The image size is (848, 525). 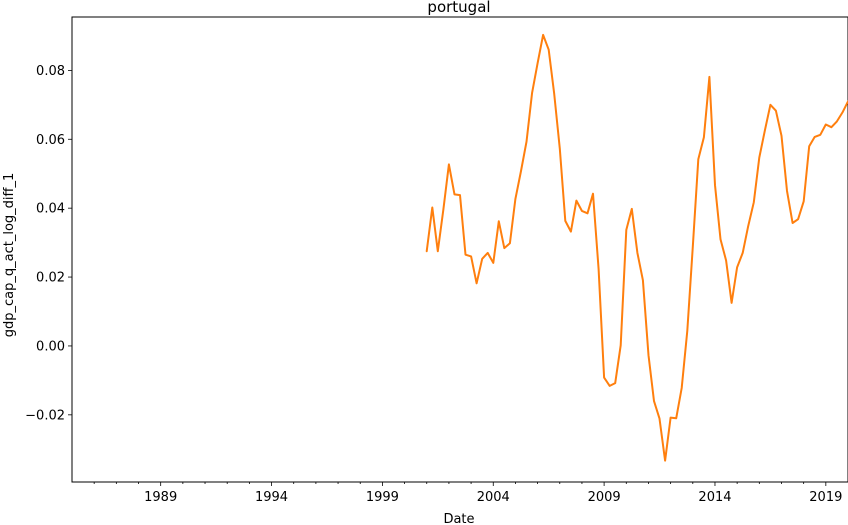 I want to click on y-tick-label: 0.06, so click(x=50, y=140).